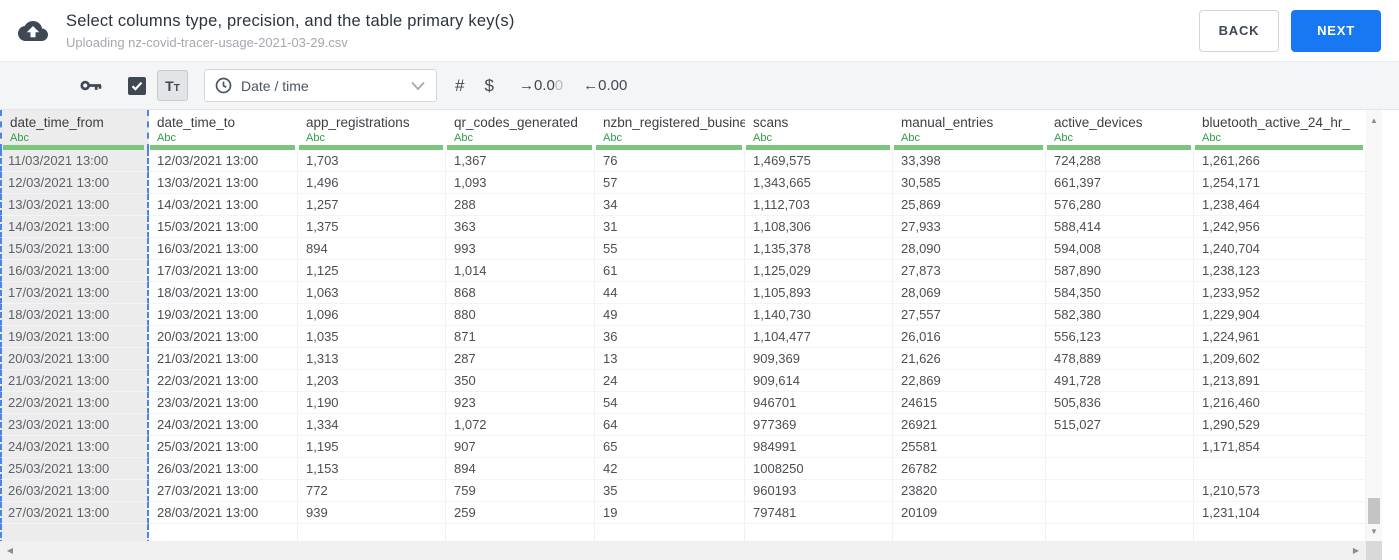  Describe the element at coordinates (1280, 293) in the screenshot. I see `cell-bluetooth_active_24_hr_: 1,233,952` at that location.